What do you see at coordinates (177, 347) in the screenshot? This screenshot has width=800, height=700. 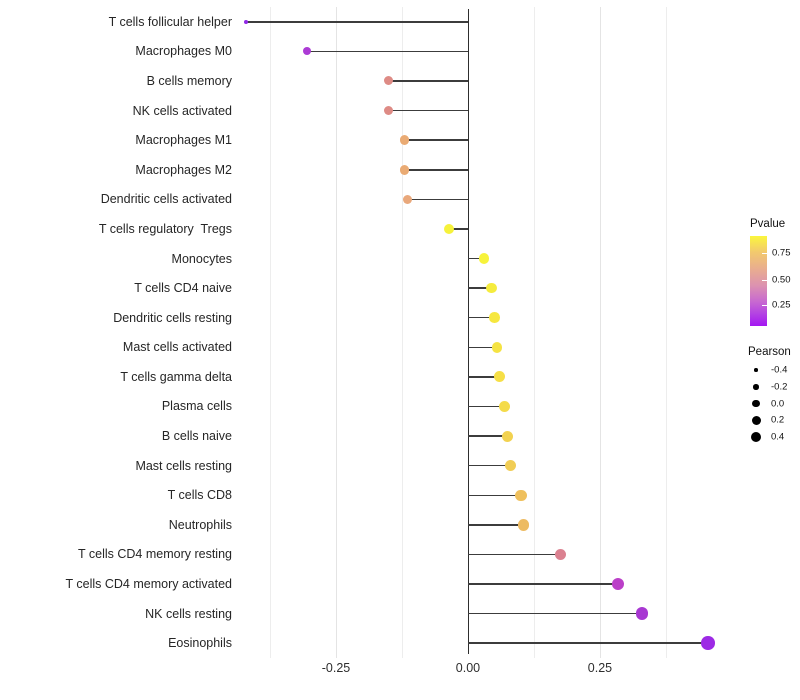 I see `y-axis-label: Mast cells activated` at bounding box center [177, 347].